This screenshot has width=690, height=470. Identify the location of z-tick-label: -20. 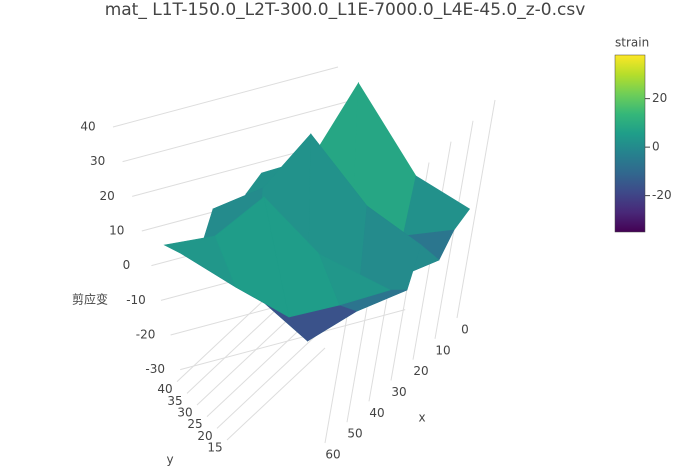
(146, 335).